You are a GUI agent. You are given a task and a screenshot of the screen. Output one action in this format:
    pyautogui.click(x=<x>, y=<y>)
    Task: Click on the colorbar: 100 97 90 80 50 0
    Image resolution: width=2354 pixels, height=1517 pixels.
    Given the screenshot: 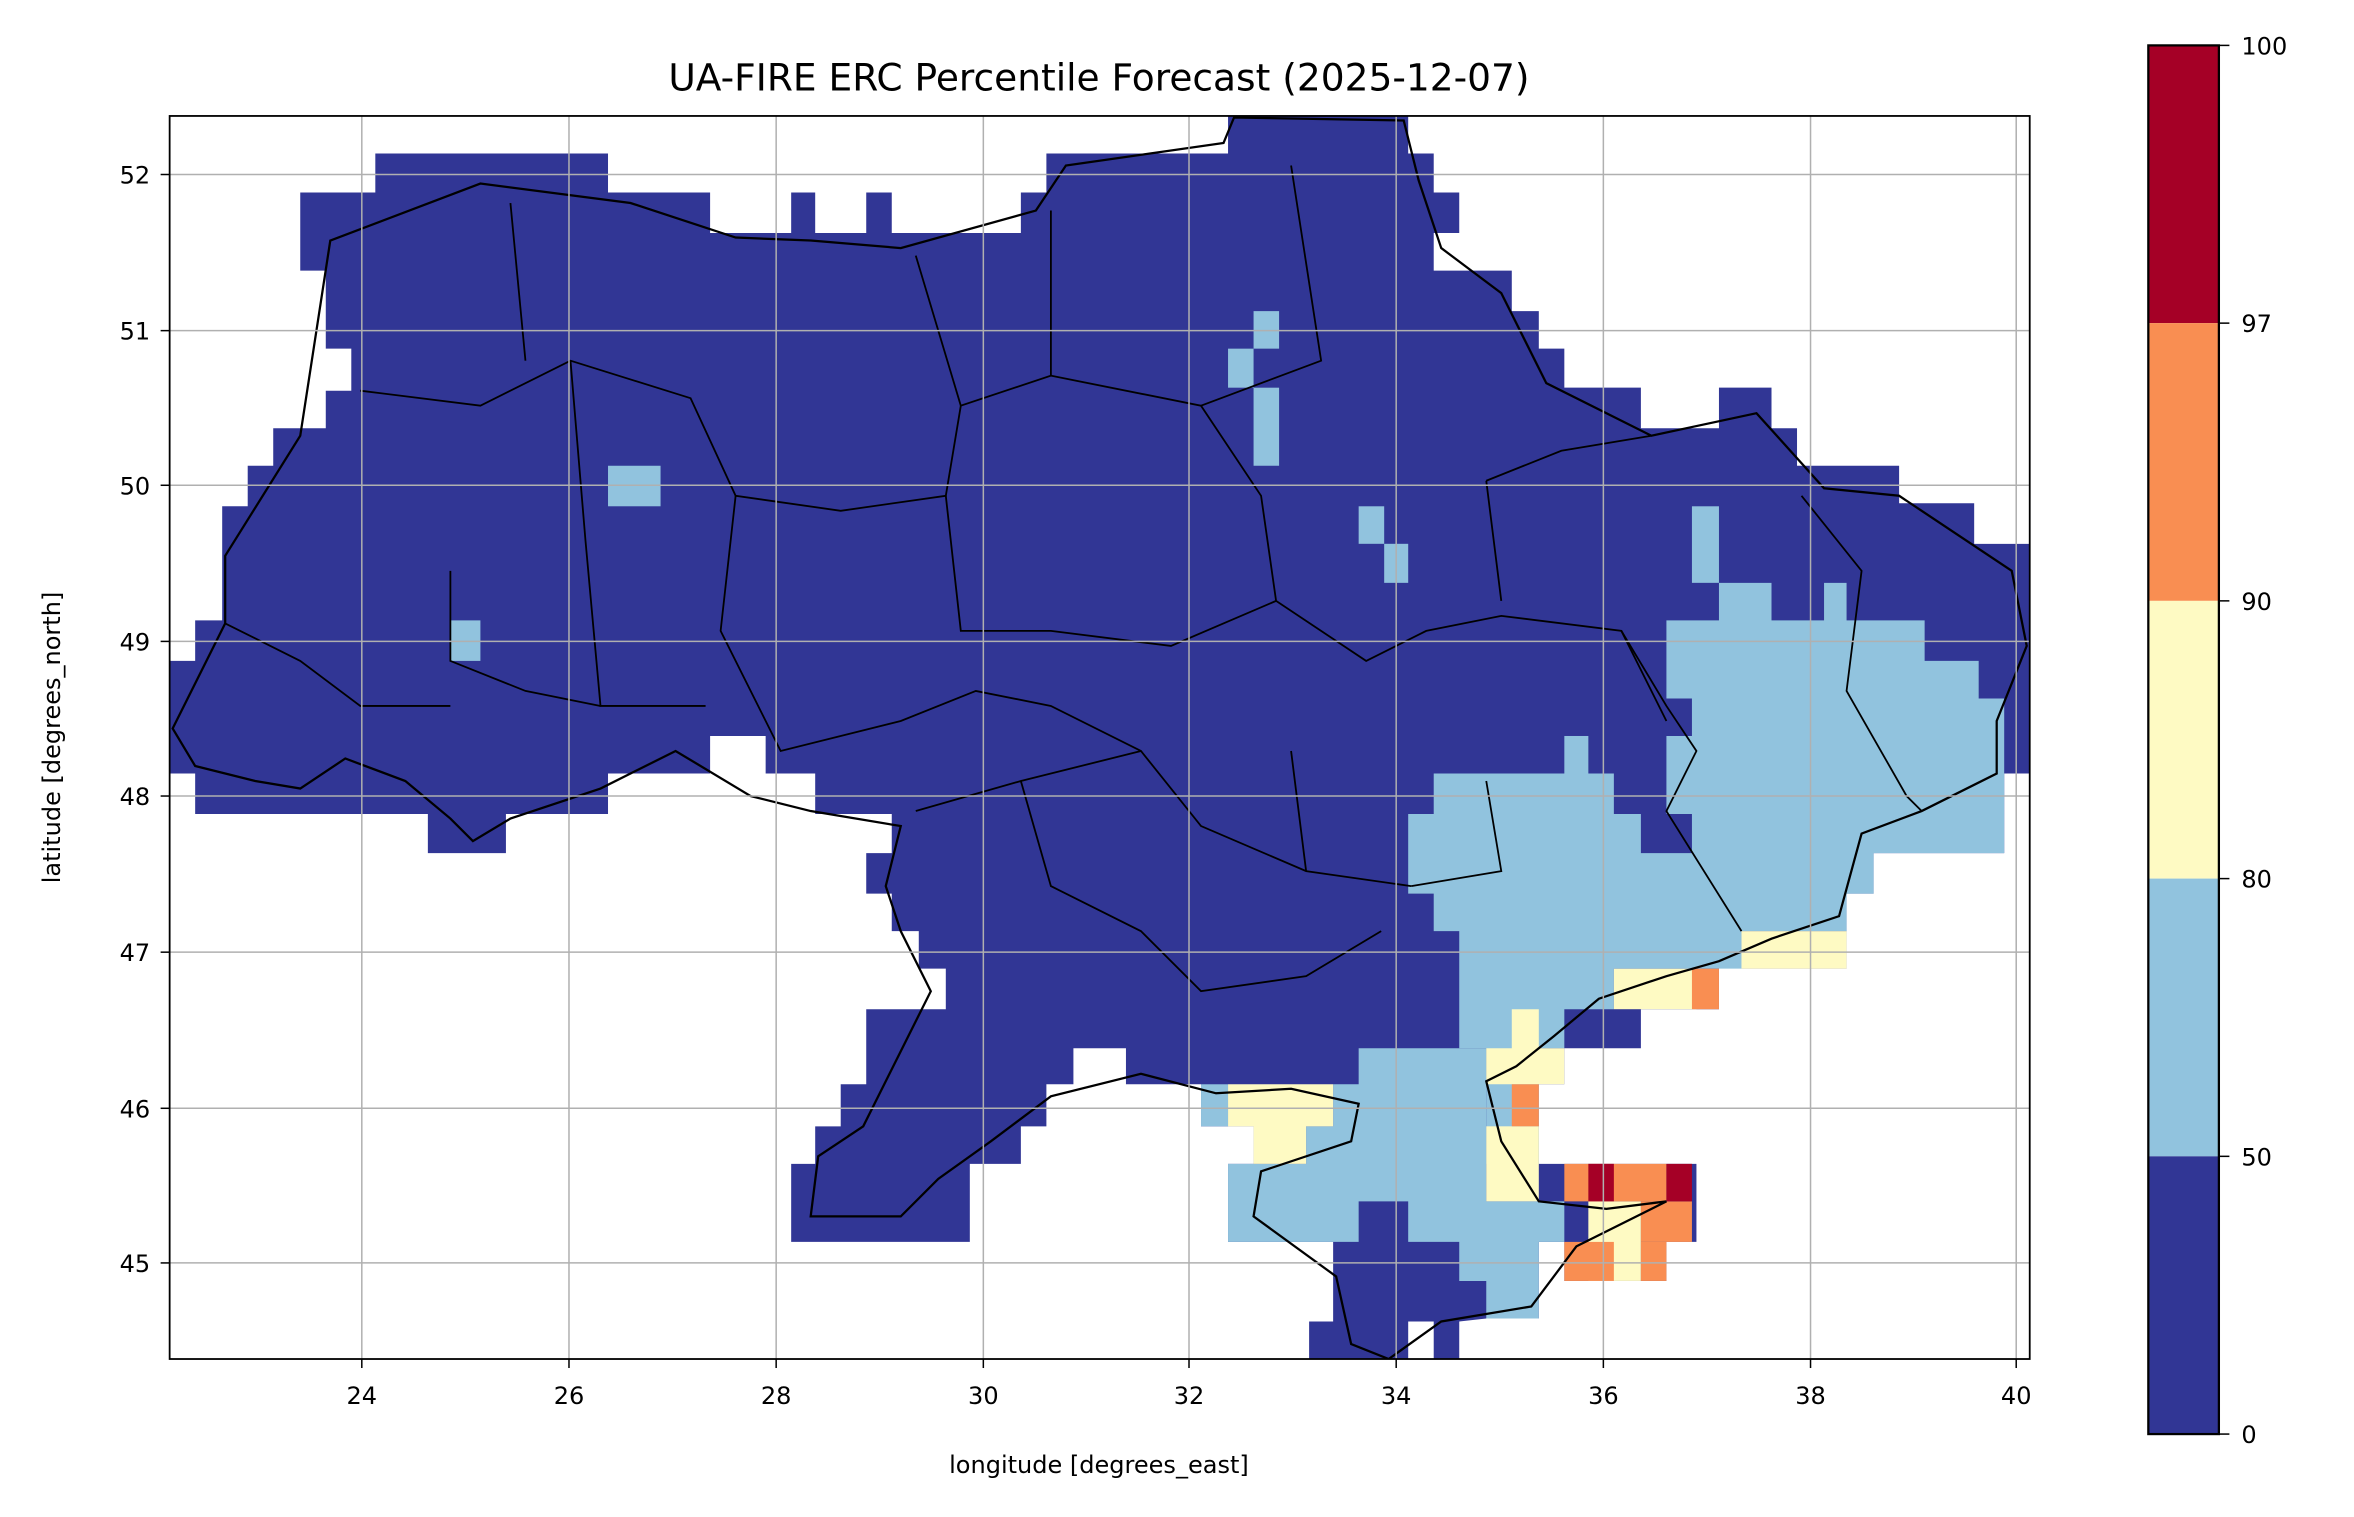 What is the action you would take?
    pyautogui.click(x=2217, y=740)
    